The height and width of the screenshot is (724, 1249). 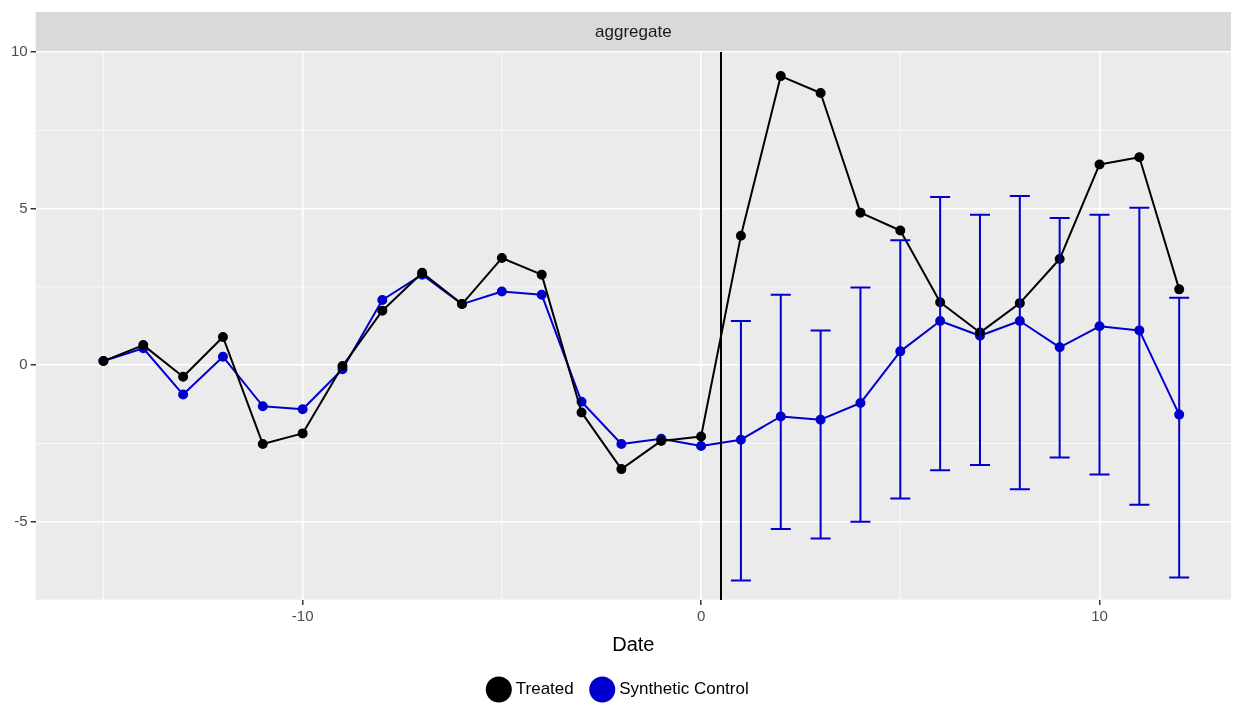 I want to click on y-tick-label: -5, so click(x=21, y=520).